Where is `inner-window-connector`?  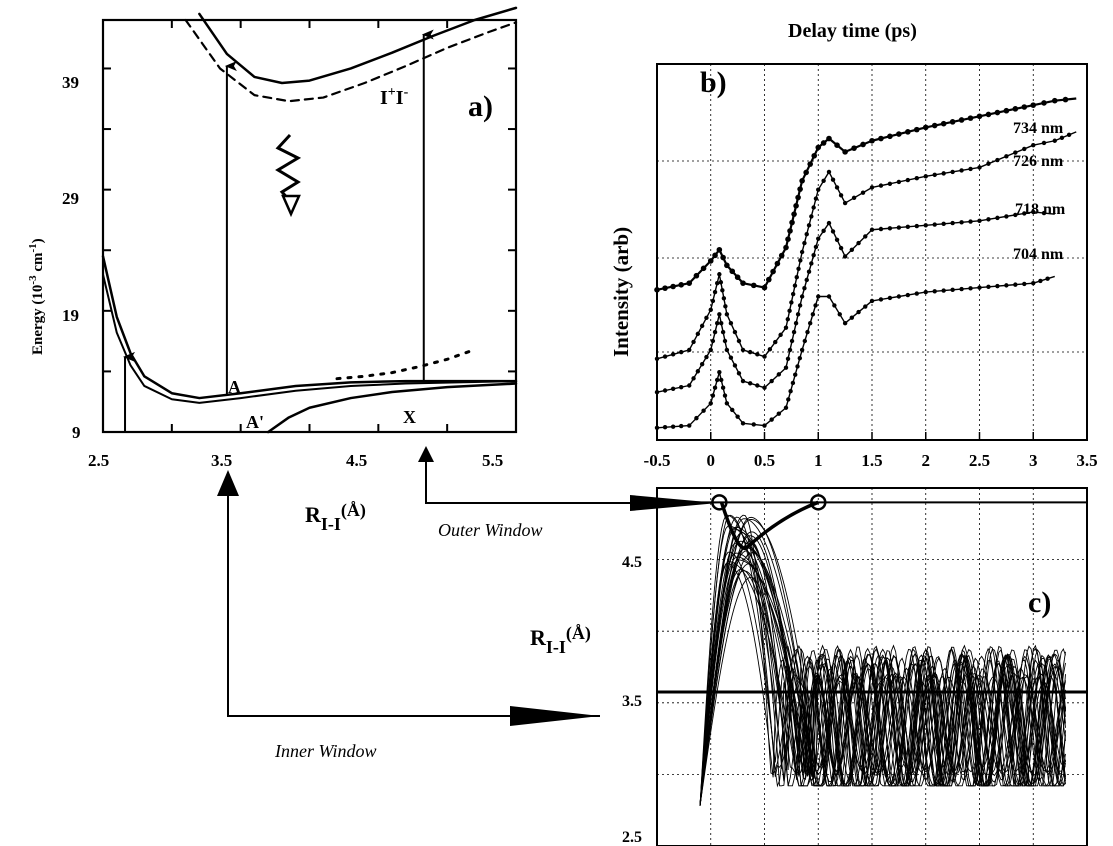
inner-window-connector is located at coordinates (413, 595).